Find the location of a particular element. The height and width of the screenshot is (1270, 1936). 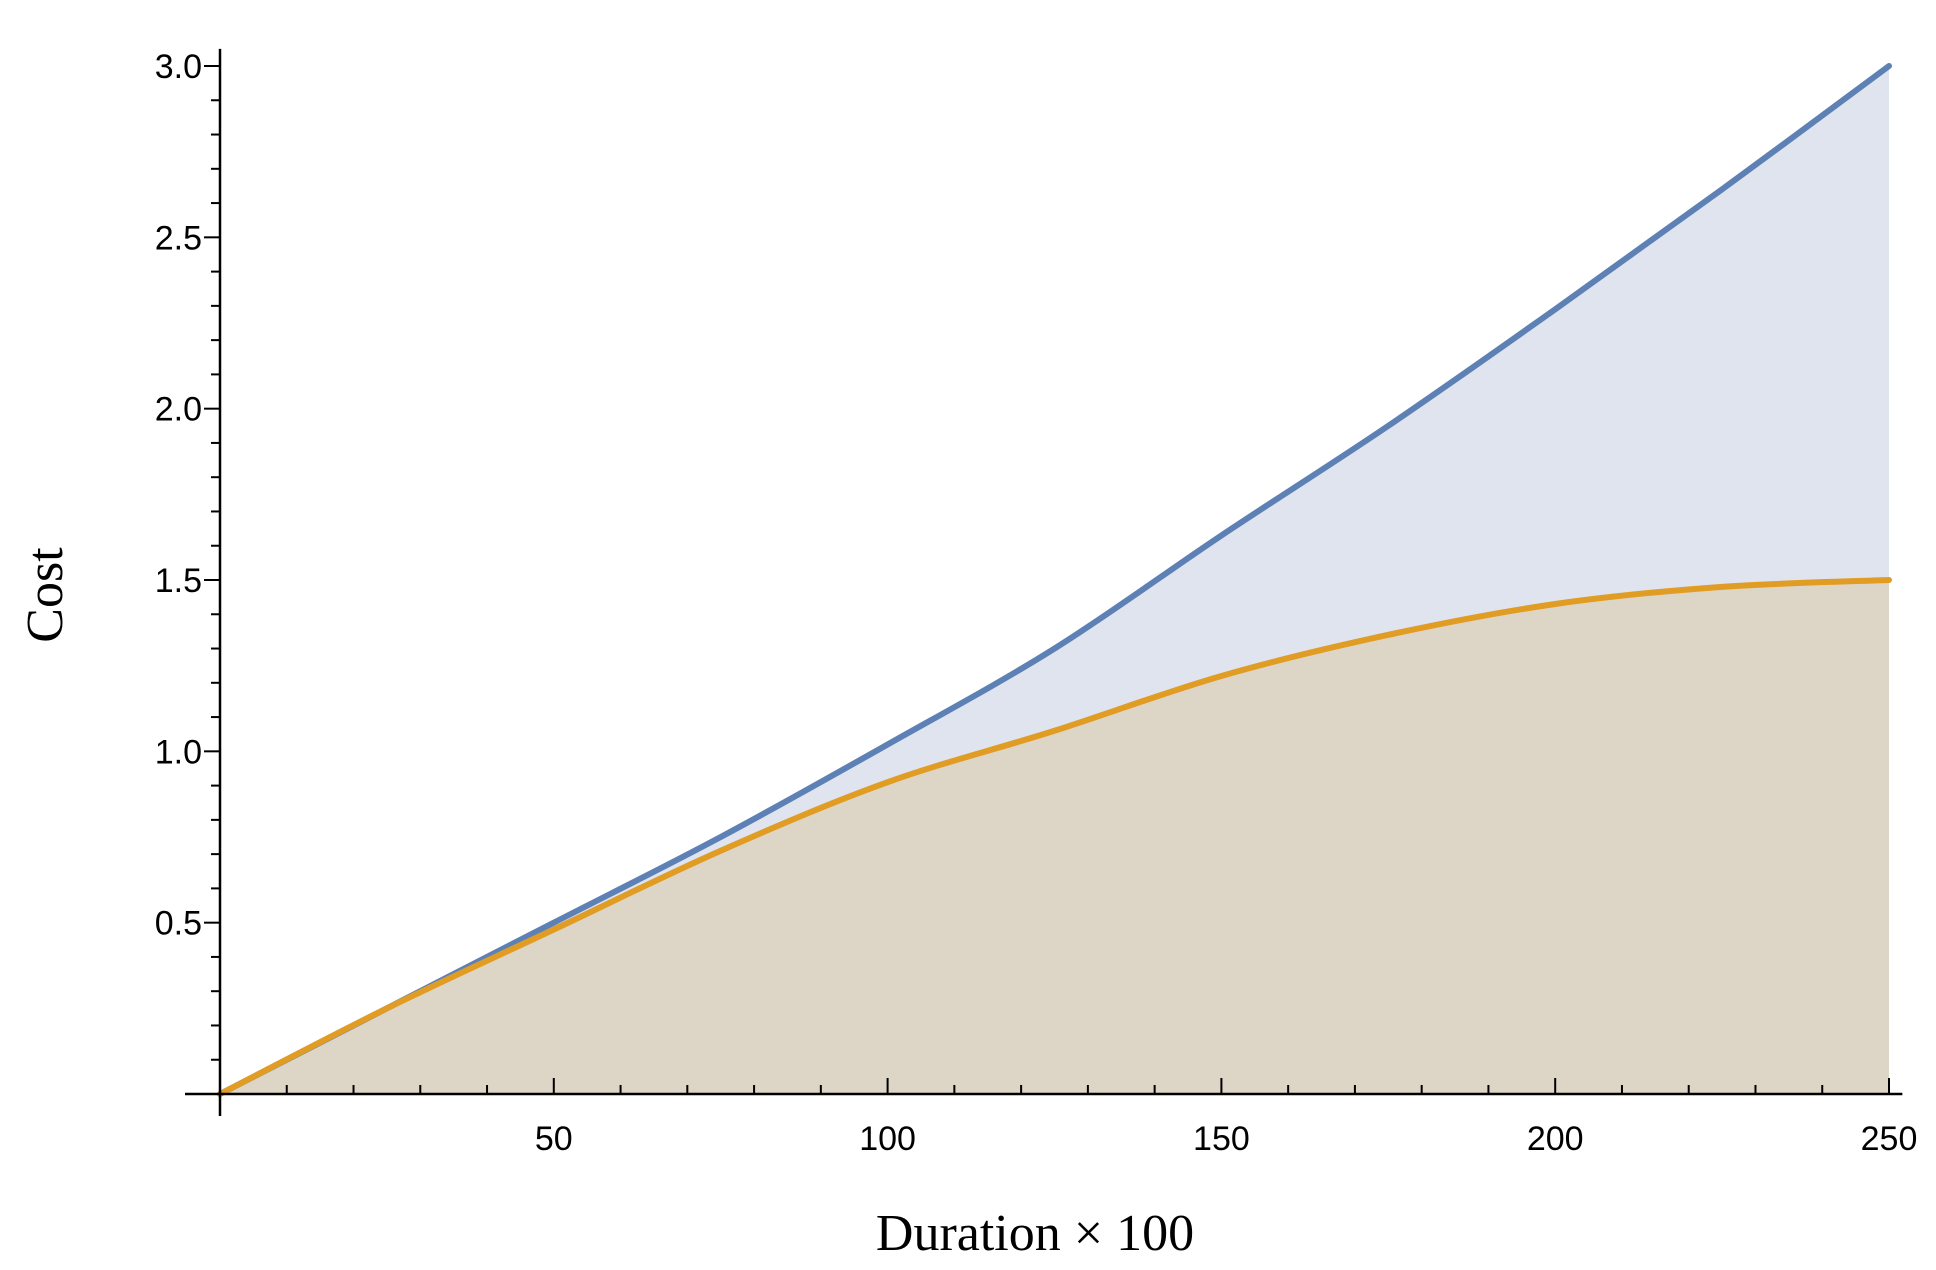

y-tick-label: 2.0 is located at coordinates (178, 410).